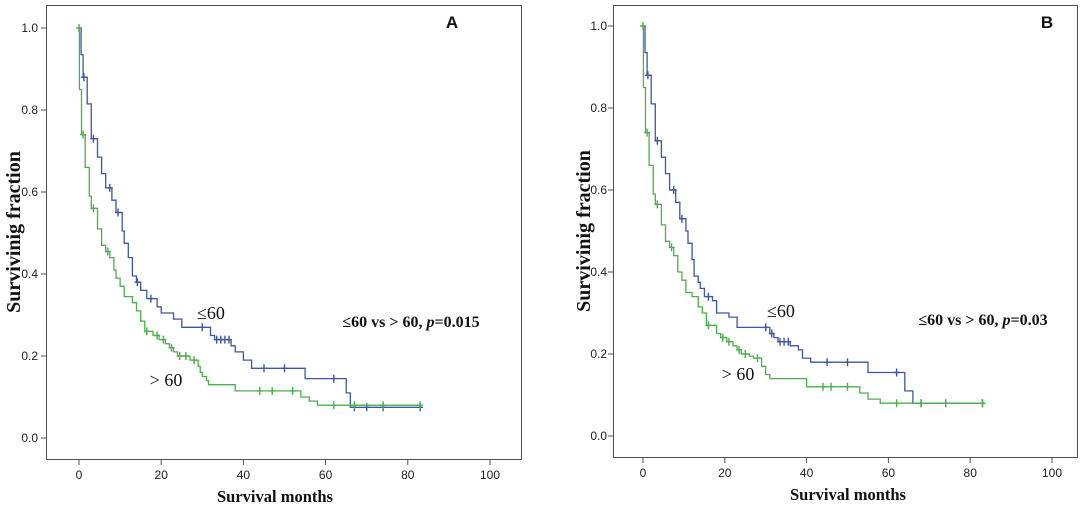  Describe the element at coordinates (807, 473) in the screenshot. I see `x-tick-label: 40` at that location.